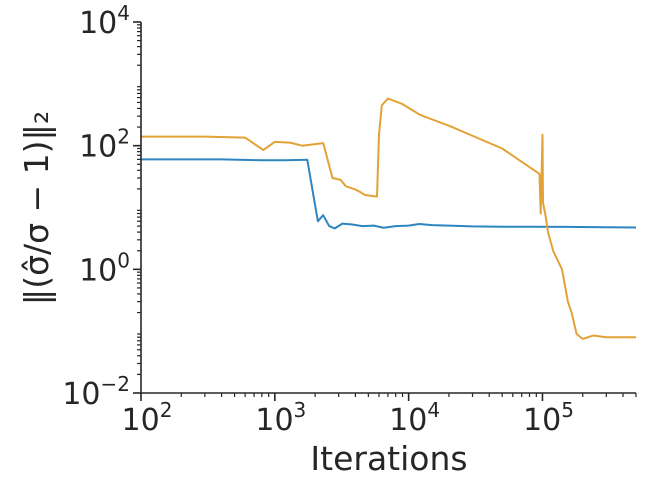  What do you see at coordinates (548, 418) in the screenshot?
I see `x-tick-label: 10⁵` at bounding box center [548, 418].